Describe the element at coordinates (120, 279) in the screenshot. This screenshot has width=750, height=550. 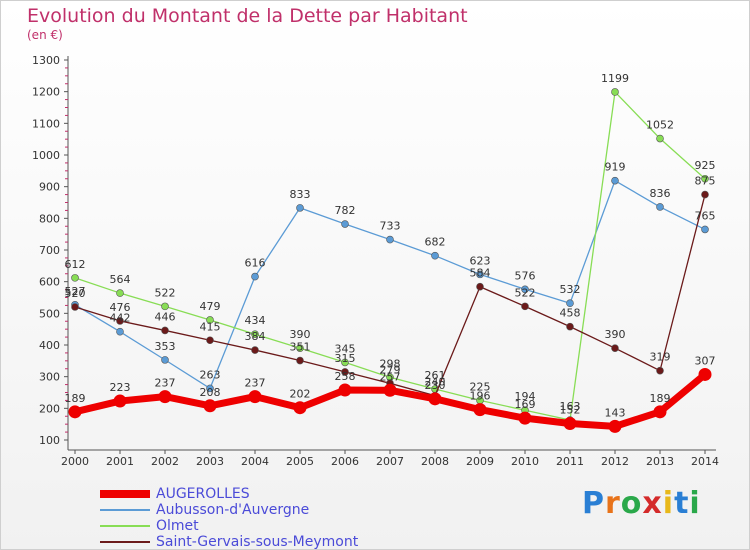
I see `data-label: 564` at that location.